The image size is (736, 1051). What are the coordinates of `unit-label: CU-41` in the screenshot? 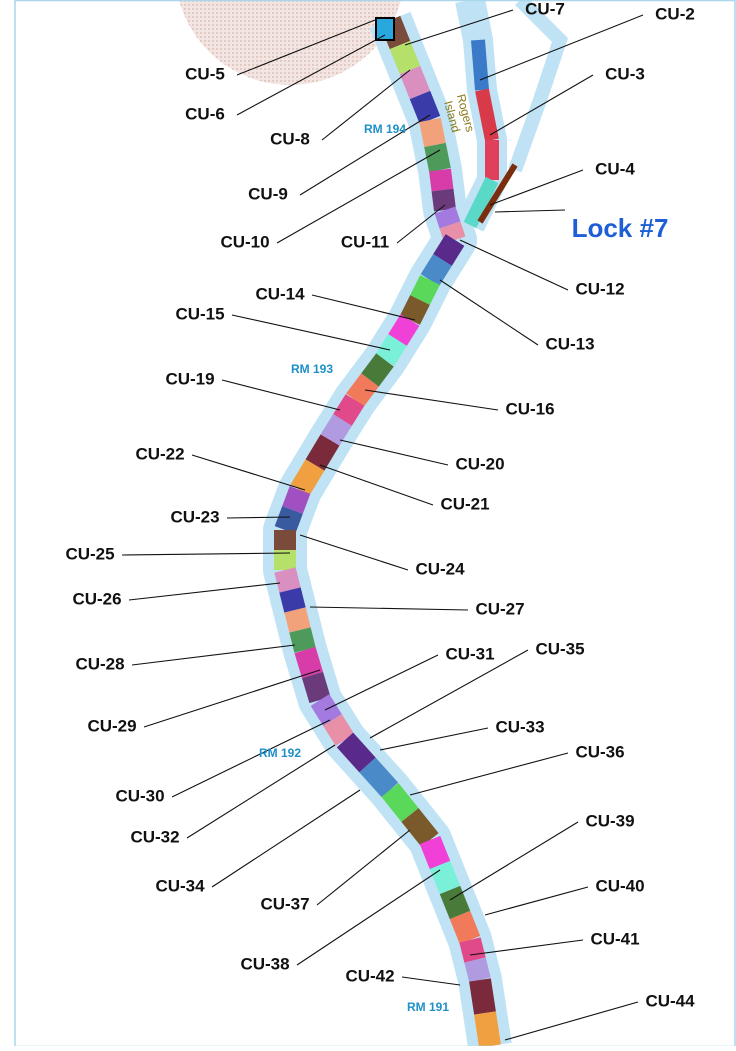 It's located at (614, 938).